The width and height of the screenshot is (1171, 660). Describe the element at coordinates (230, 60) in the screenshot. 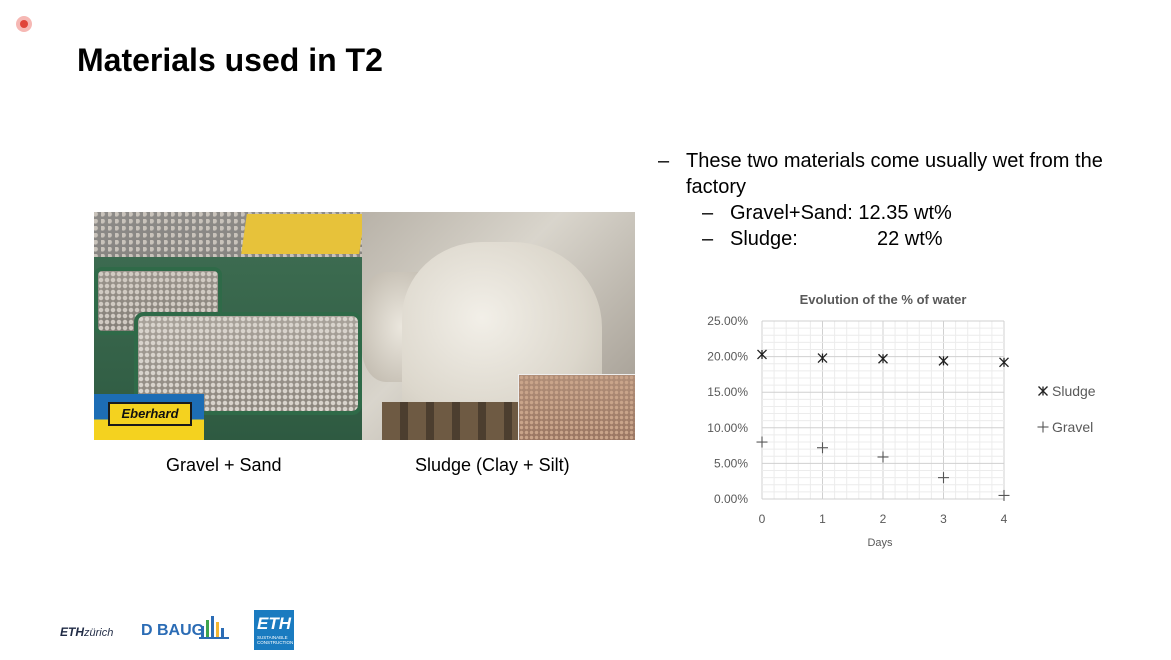

I see `slide-title: Materials used in T2` at that location.